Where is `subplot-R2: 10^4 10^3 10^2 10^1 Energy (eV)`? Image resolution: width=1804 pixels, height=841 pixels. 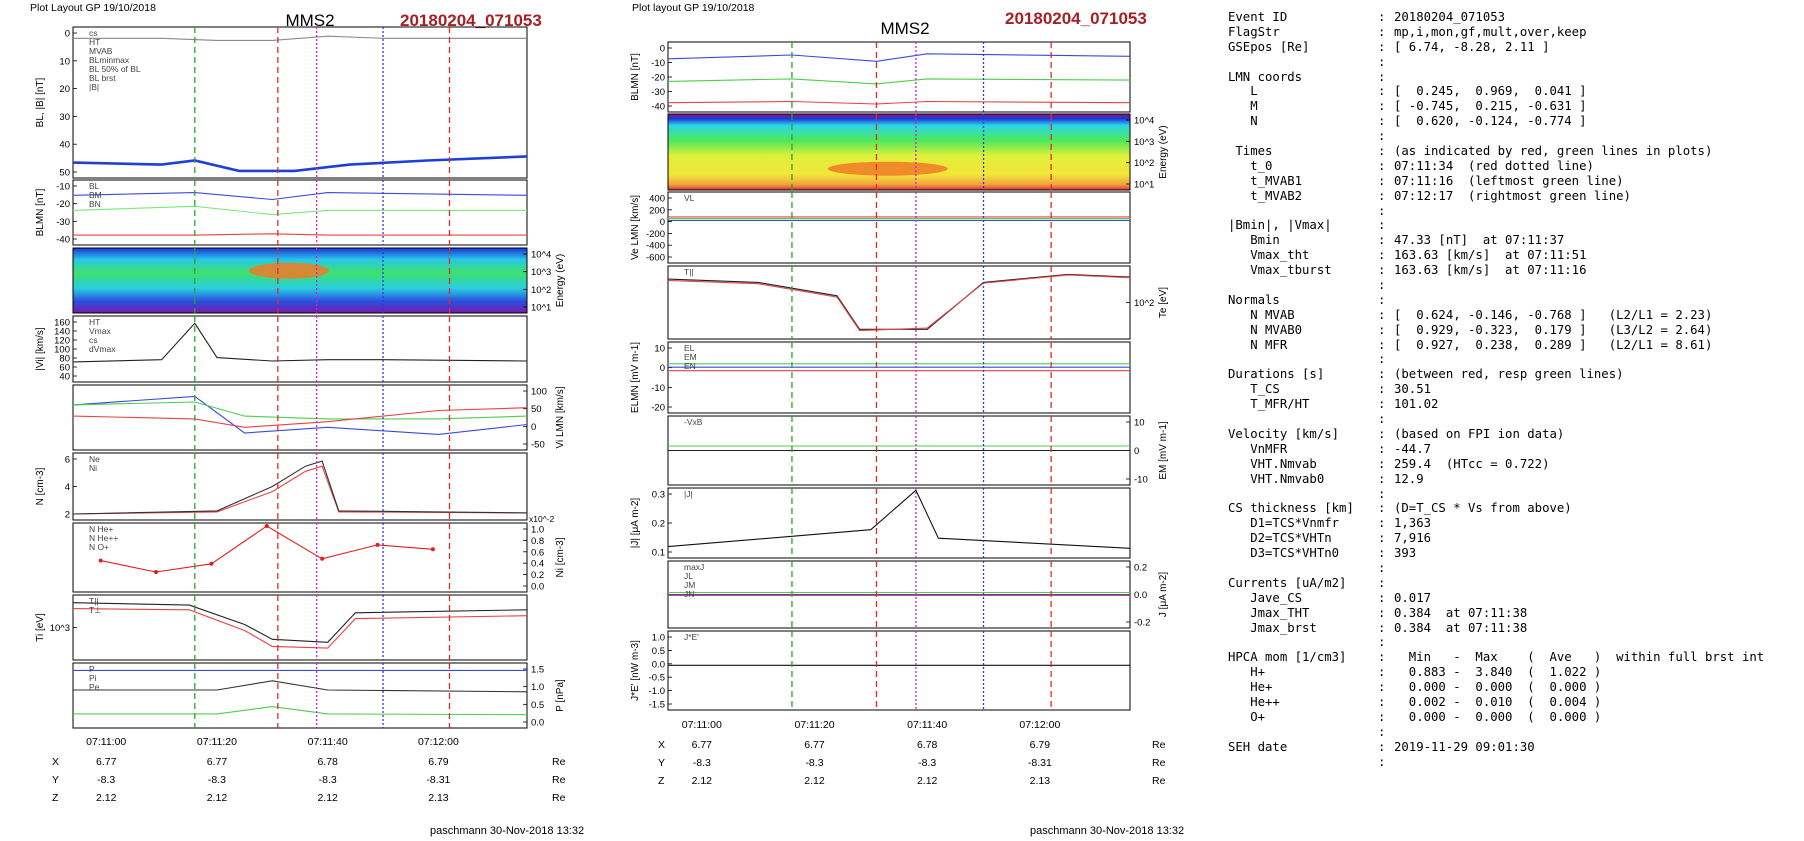 subplot-R2: 10^4 10^3 10^2 10^1 Energy (eV) is located at coordinates (918, 152).